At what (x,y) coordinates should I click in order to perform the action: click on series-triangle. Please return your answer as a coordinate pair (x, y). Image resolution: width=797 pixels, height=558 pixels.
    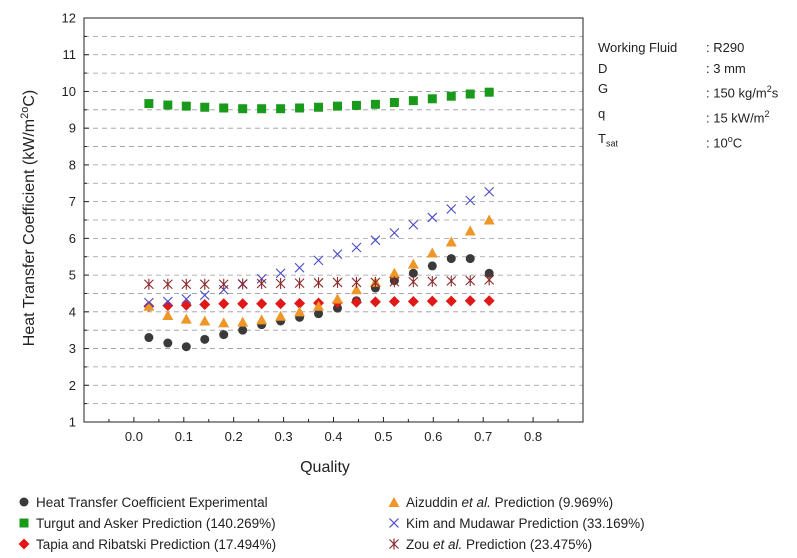
    Looking at the image, I should click on (319, 271).